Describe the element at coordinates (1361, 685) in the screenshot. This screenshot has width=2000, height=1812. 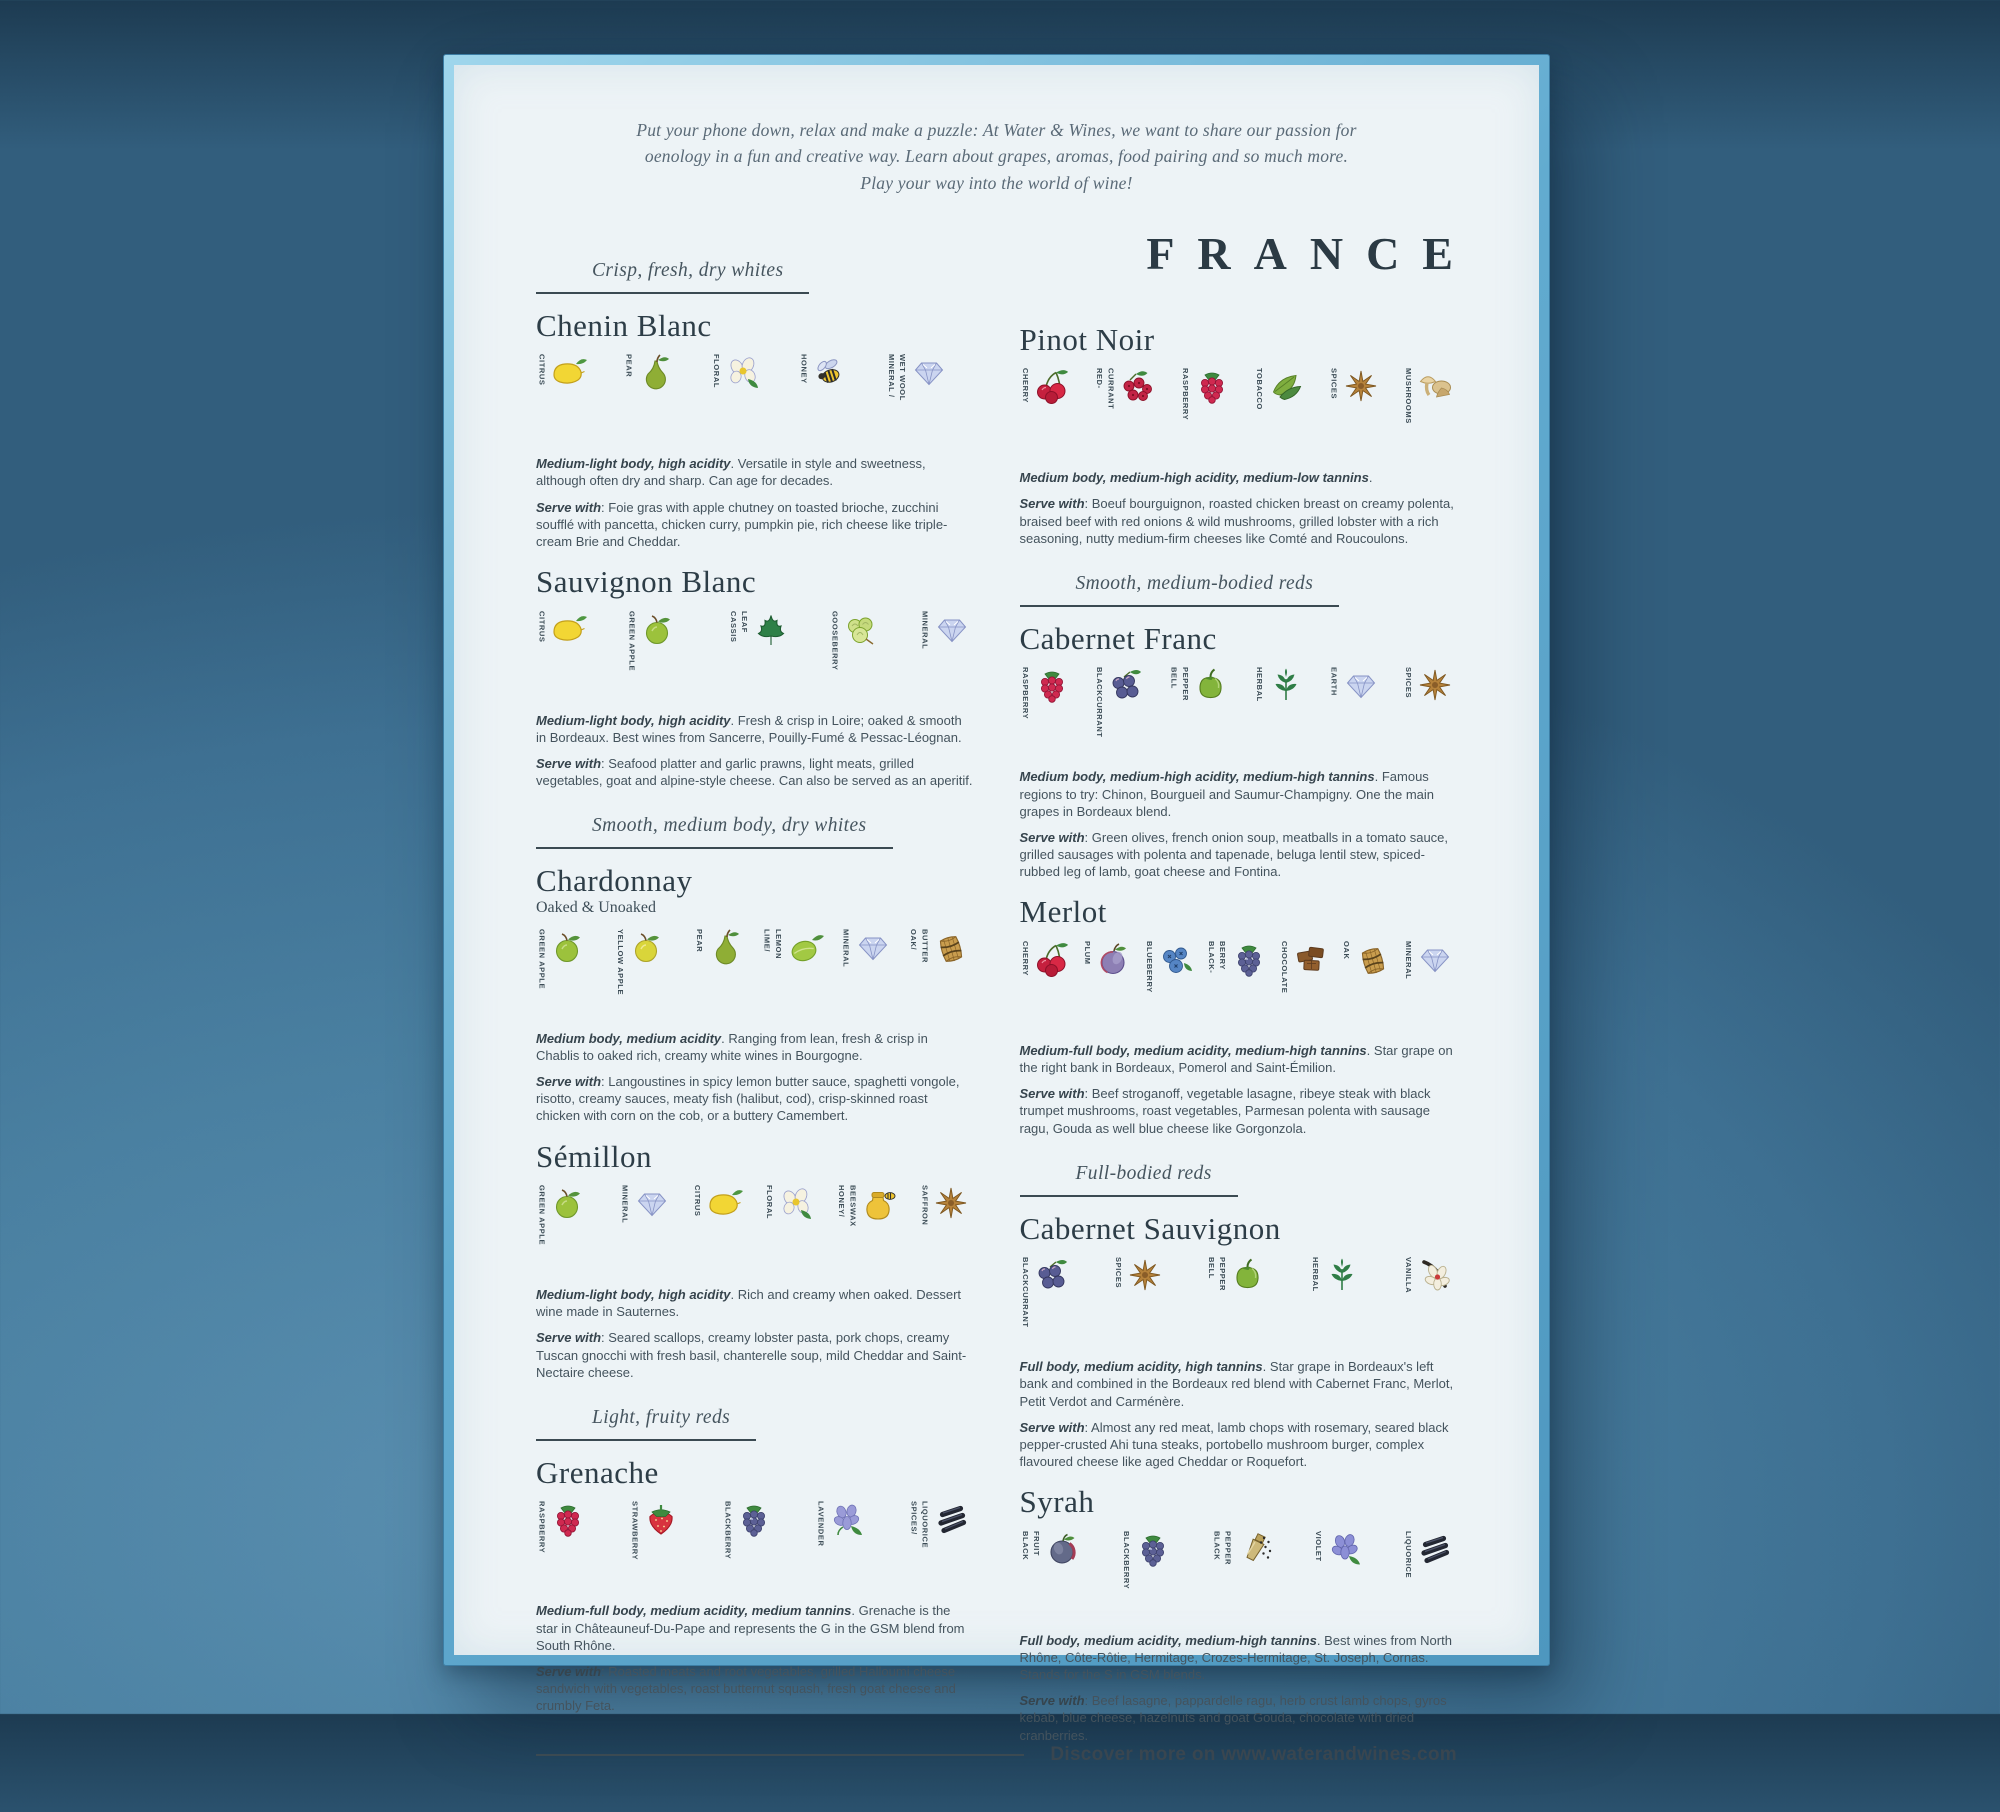
I see `diamond-icon` at that location.